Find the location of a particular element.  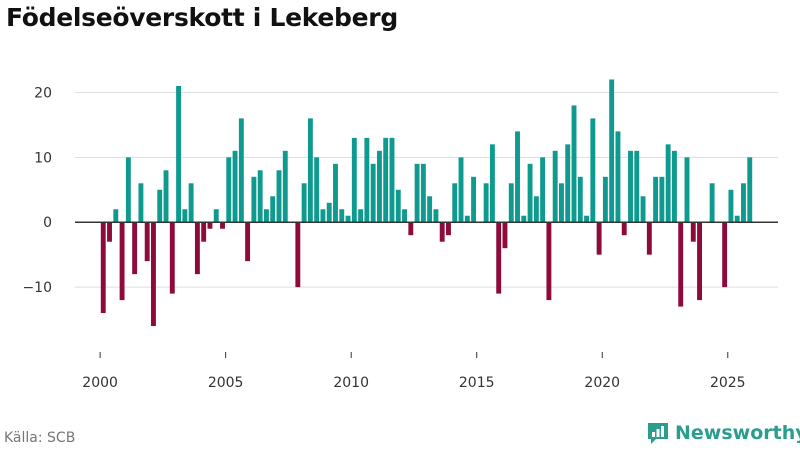

brand-logo: Newsworthy is located at coordinates (722, 433).